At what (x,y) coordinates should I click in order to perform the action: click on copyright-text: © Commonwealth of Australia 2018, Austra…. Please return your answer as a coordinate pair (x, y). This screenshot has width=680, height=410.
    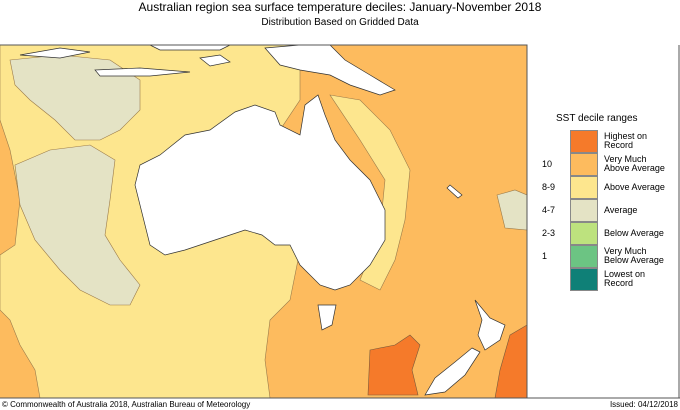
    Looking at the image, I should click on (126, 404).